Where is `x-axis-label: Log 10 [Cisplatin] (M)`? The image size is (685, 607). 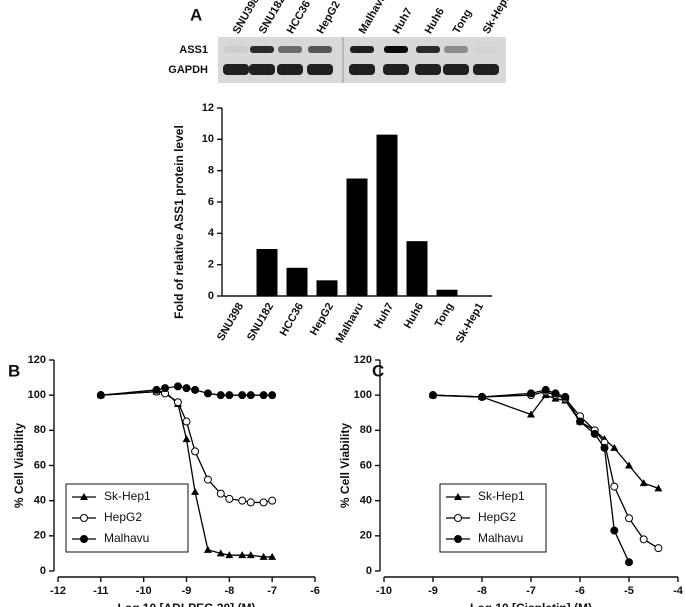 x-axis-label: Log 10 [Cisplatin] (M) is located at coordinates (531, 604).